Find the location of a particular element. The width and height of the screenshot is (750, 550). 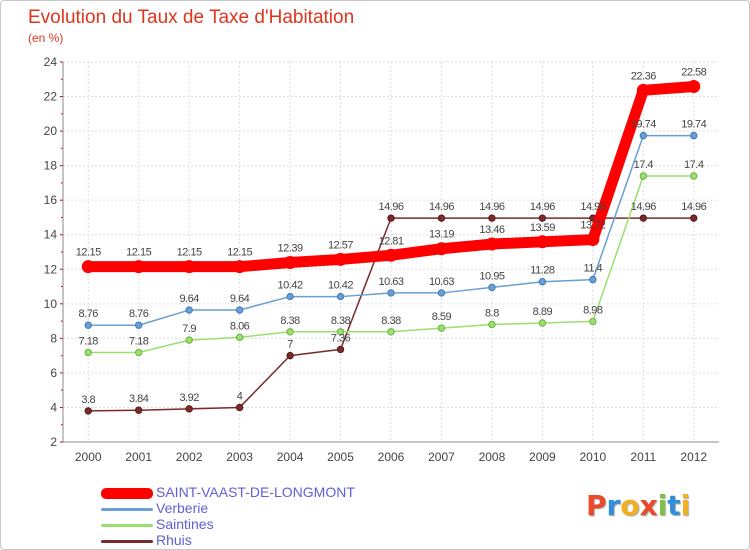

y-tick-label: 14 is located at coordinates (51, 235).